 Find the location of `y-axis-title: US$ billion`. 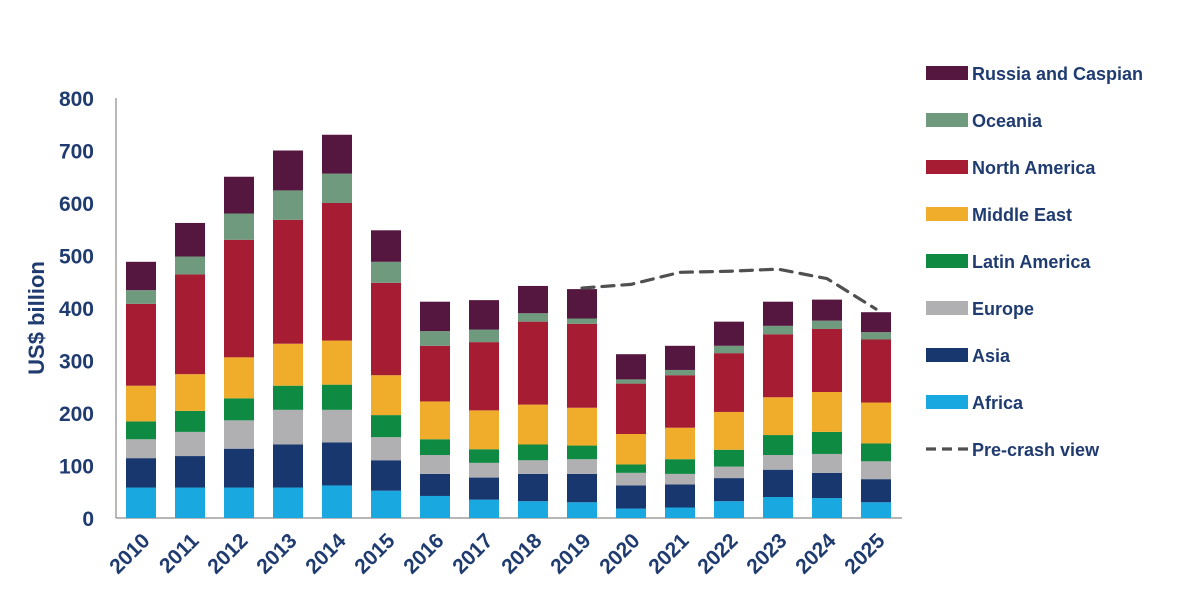

y-axis-title: US$ billion is located at coordinates (36, 318).